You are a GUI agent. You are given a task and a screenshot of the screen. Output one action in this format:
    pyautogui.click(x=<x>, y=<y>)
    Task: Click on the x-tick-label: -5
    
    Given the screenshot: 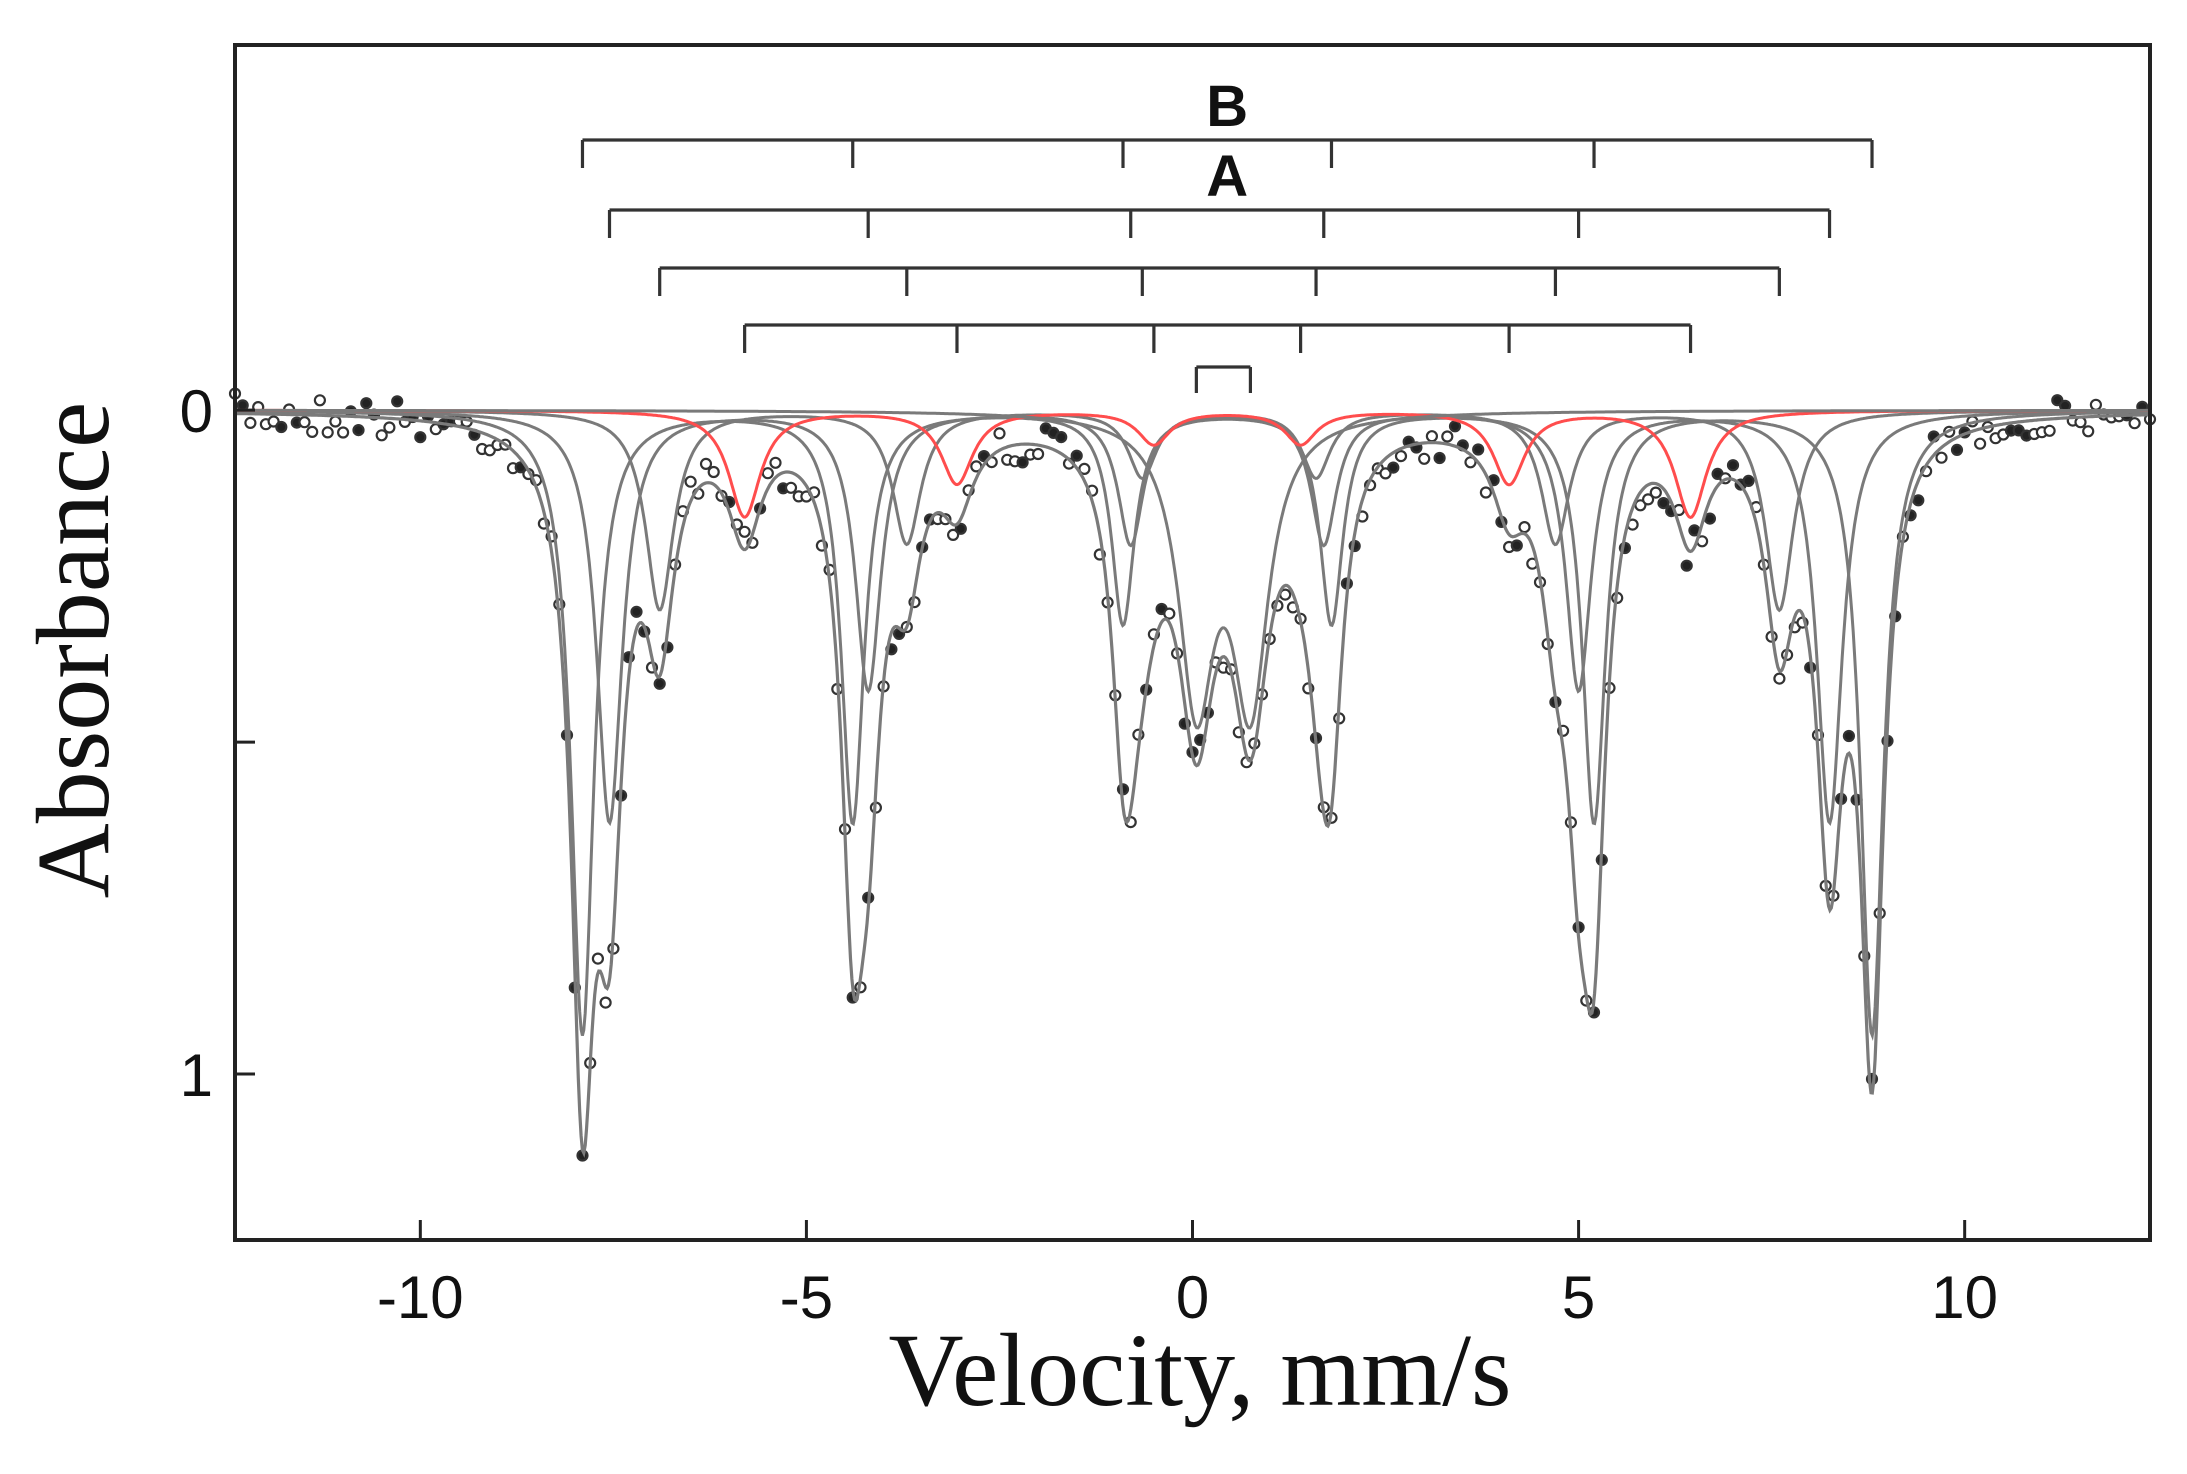 What is the action you would take?
    pyautogui.click(x=806, y=1297)
    